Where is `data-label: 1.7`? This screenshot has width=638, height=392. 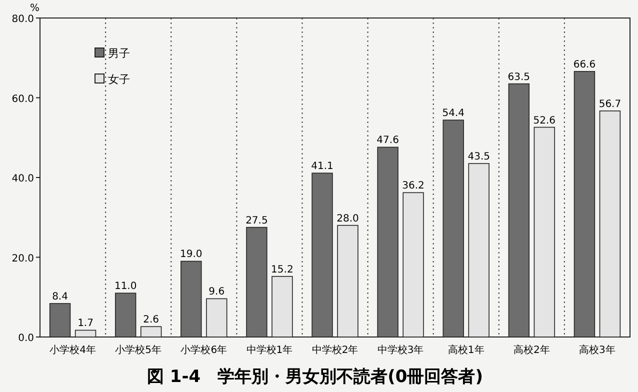
data-label: 1.7 is located at coordinates (86, 324).